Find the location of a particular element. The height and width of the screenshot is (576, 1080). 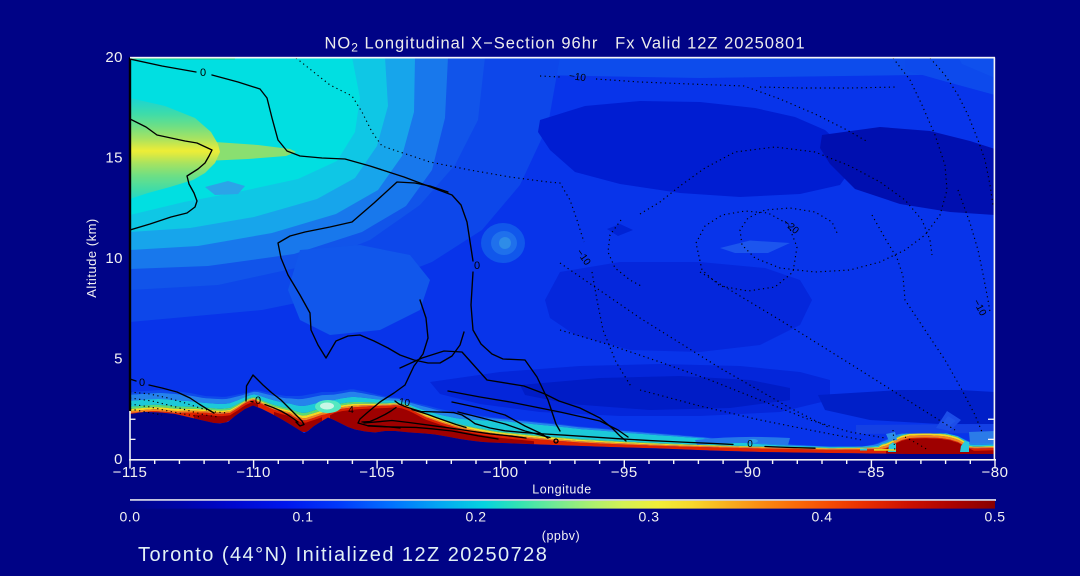

svg-text: 20 is located at coordinates (114, 57).